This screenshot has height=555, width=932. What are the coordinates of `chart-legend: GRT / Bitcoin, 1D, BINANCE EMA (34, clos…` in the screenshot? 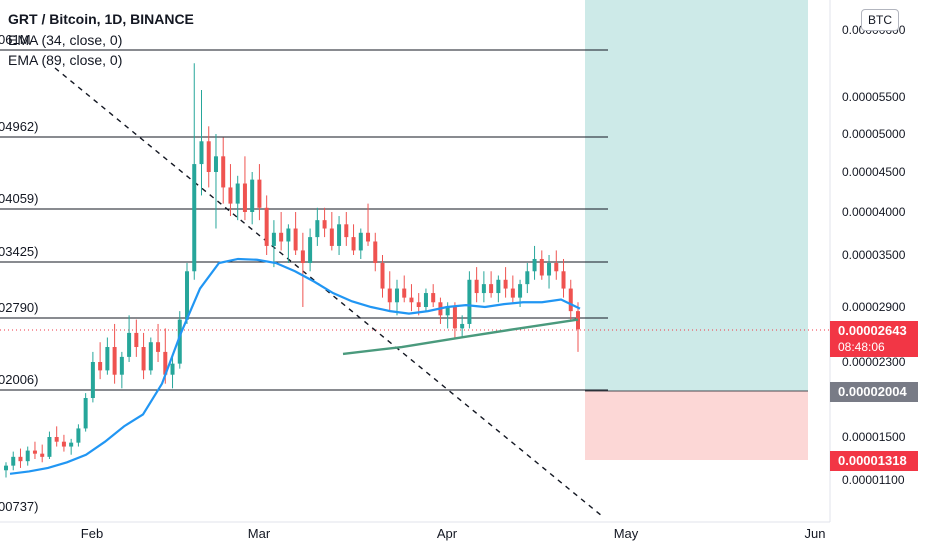 It's located at (101, 39).